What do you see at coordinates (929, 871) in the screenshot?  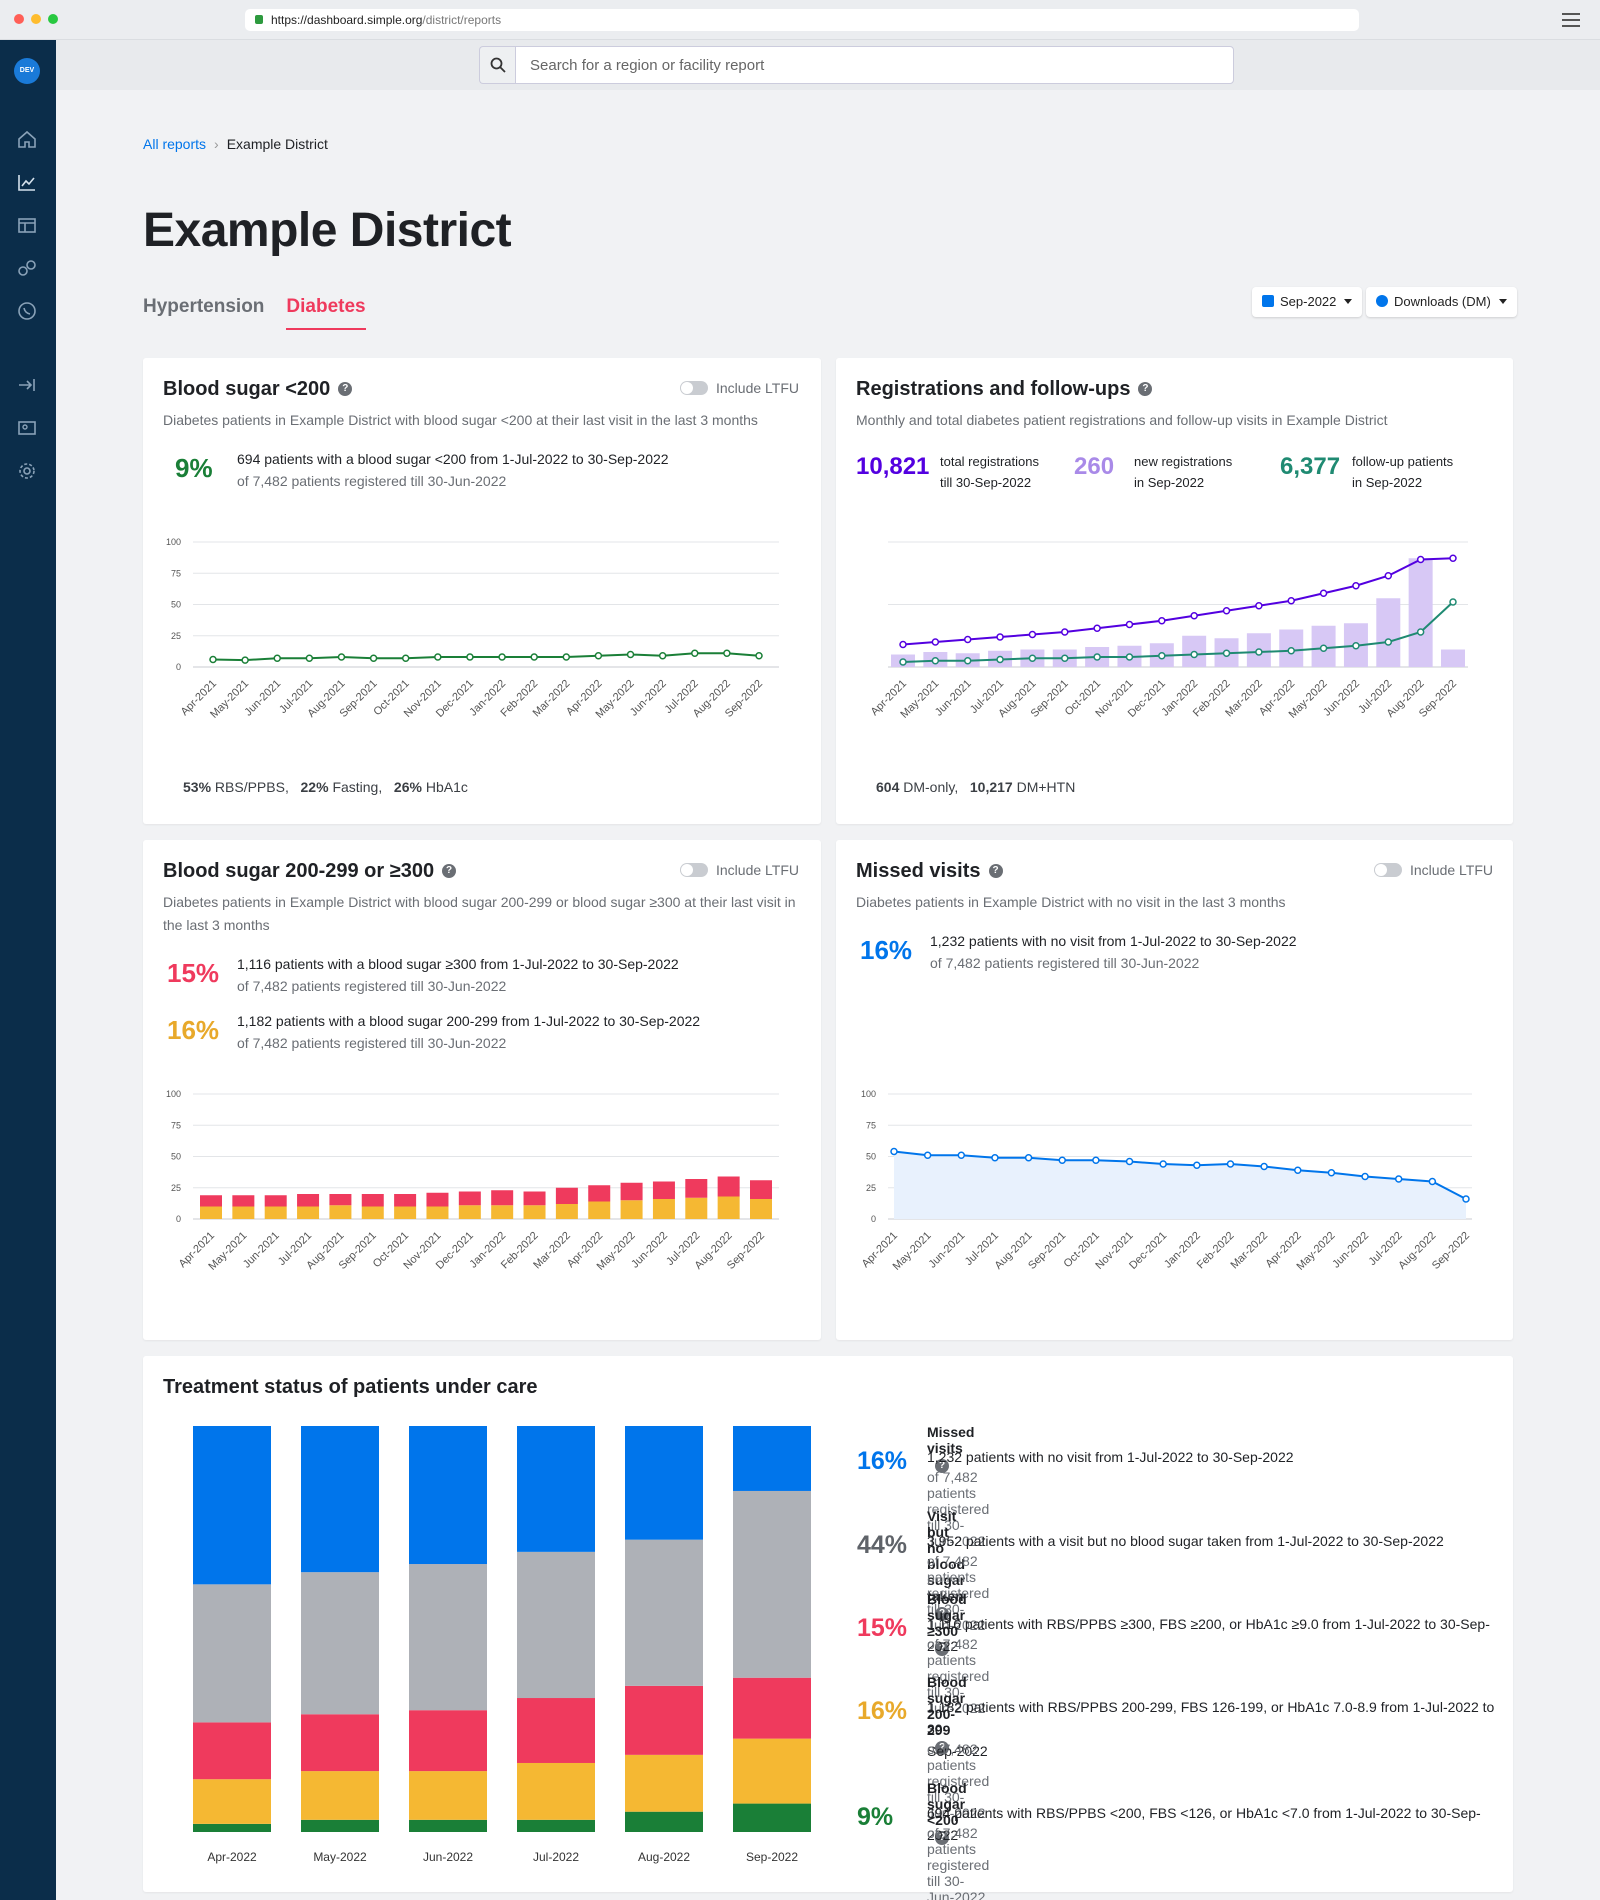 I see `card-title: Missed visits?` at bounding box center [929, 871].